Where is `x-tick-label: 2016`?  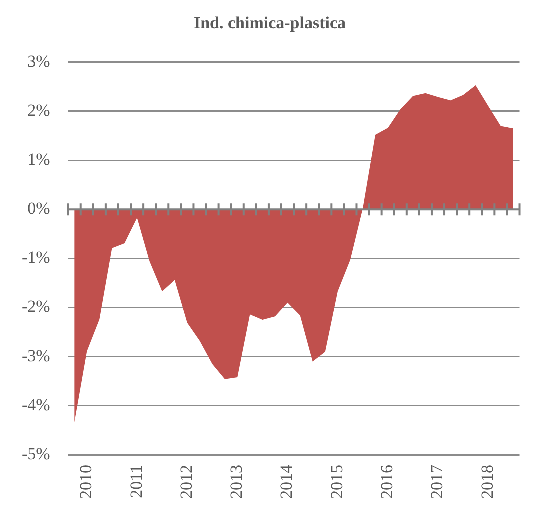
x-tick-label: 2016 is located at coordinates (387, 482).